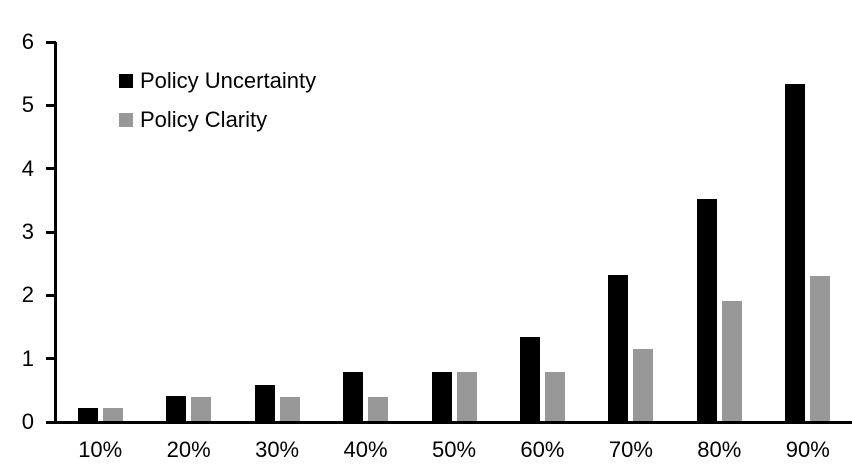 Image resolution: width=852 pixels, height=475 pixels. What do you see at coordinates (27, 231) in the screenshot?
I see `y-tick-label: 3` at bounding box center [27, 231].